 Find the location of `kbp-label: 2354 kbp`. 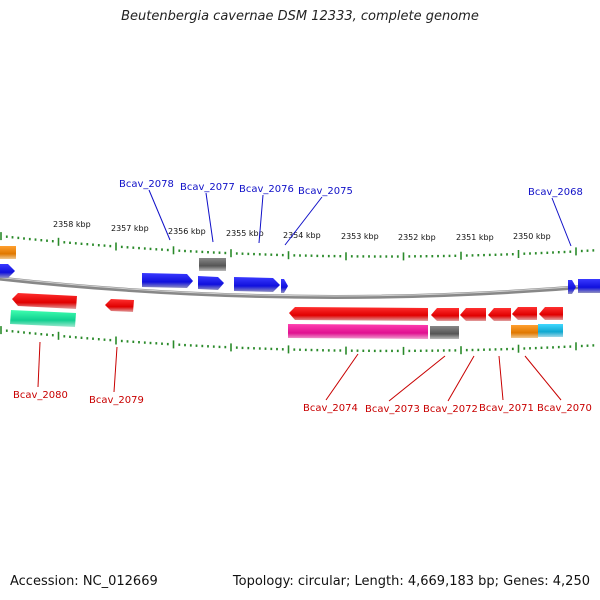

kbp-label: 2354 kbp is located at coordinates (302, 235).